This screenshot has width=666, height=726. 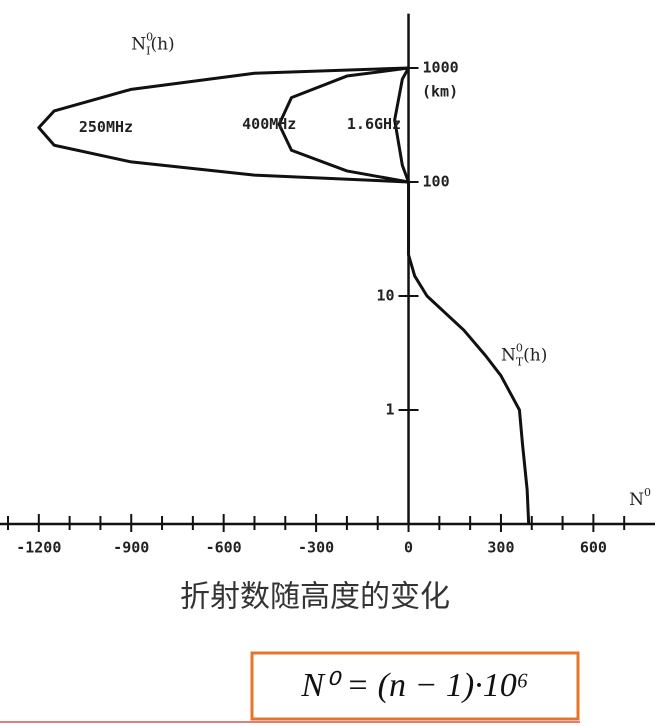 I want to click on x-tick-label: -900, so click(x=131, y=548).